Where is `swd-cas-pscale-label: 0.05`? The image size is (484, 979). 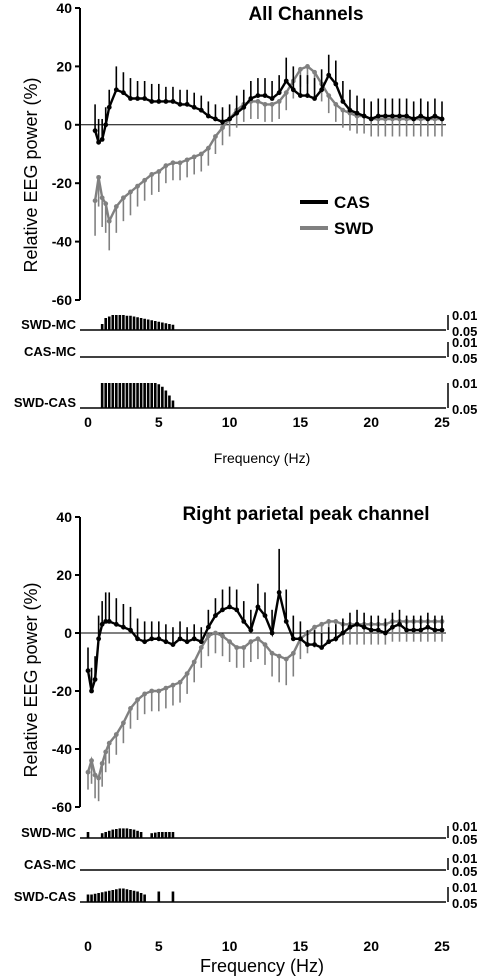 swd-cas-pscale-label: 0.05 is located at coordinates (464, 903).